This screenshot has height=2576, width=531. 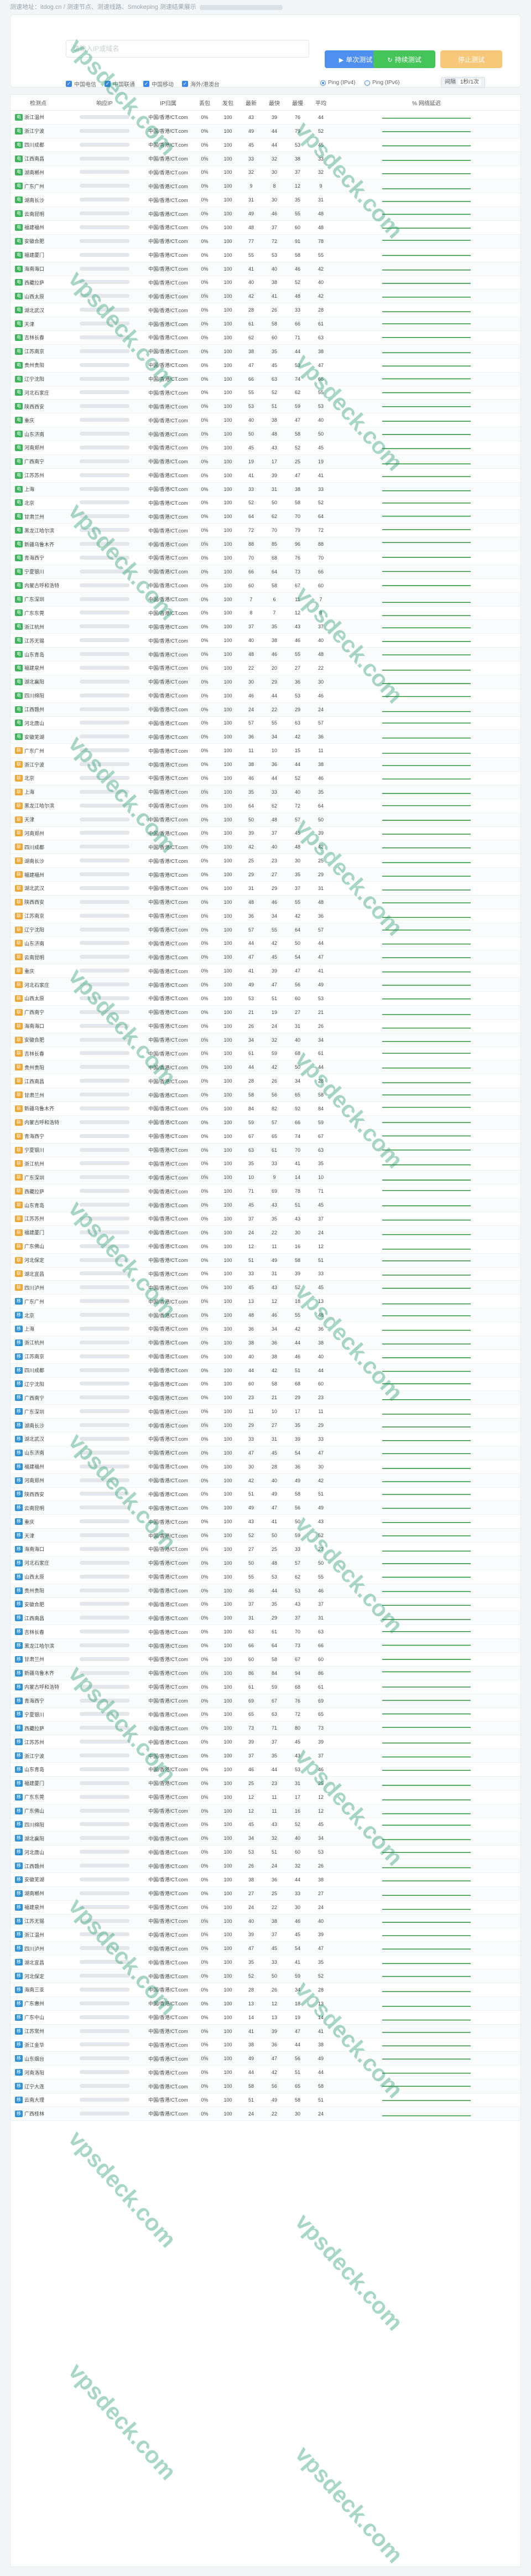 I want to click on header-node: 检测点, so click(x=38, y=103).